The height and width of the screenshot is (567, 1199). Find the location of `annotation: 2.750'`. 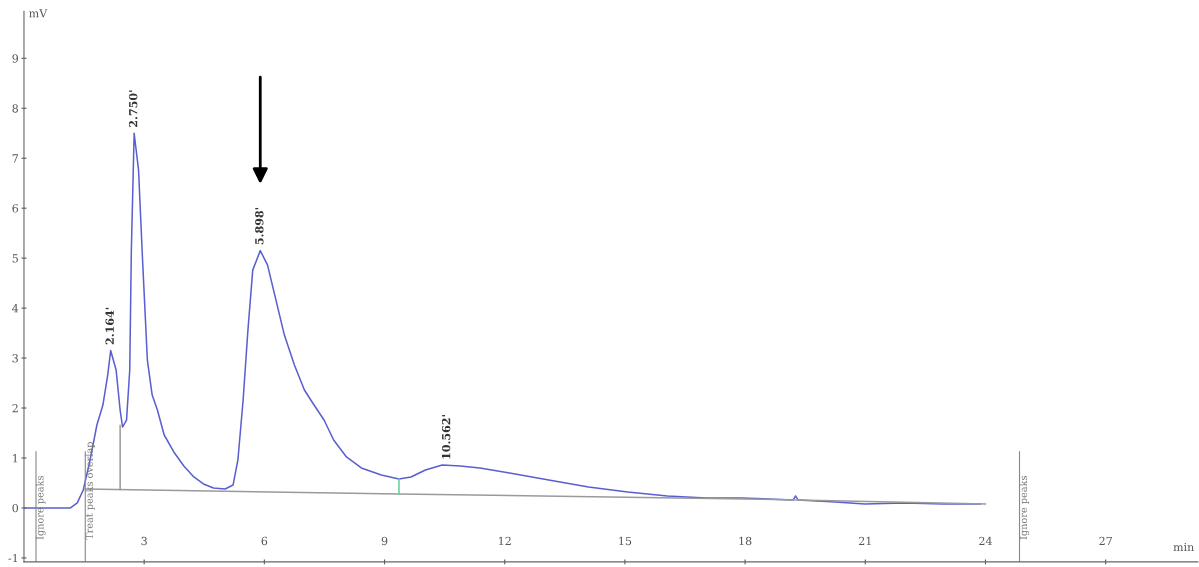

annotation: 2.750' is located at coordinates (133, 108).